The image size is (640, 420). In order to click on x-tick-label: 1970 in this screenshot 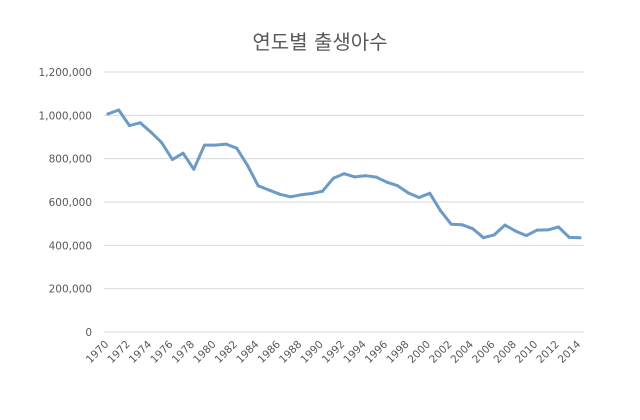, I will do `click(97, 351)`.